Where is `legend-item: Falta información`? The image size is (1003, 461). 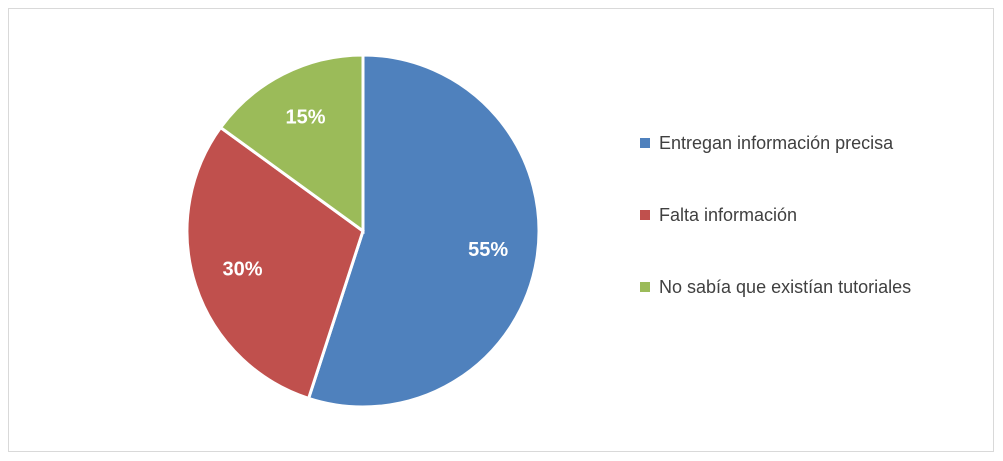 legend-item: Falta información is located at coordinates (787, 215).